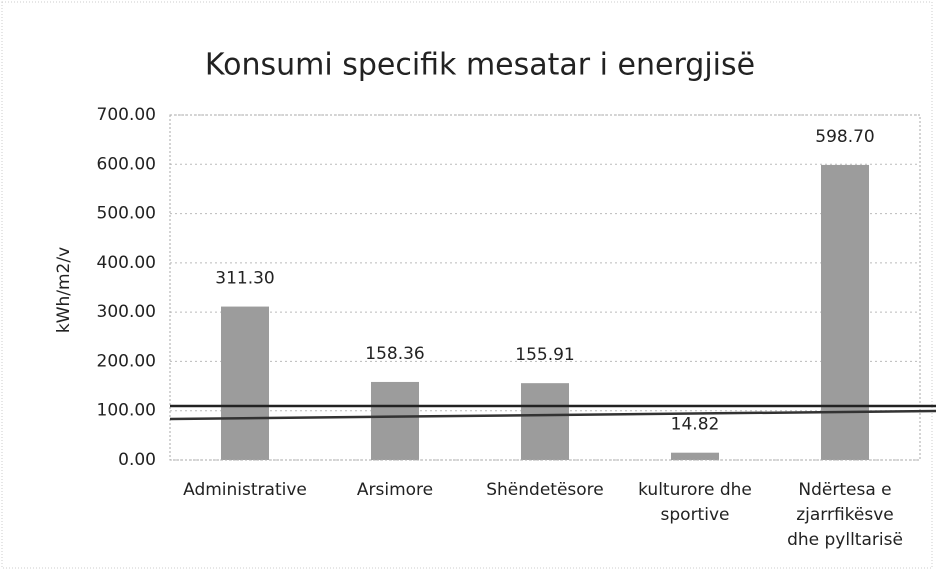 Image resolution: width=936 pixels, height=572 pixels. Describe the element at coordinates (126, 214) in the screenshot. I see `y-tick-label: 500.00` at that location.